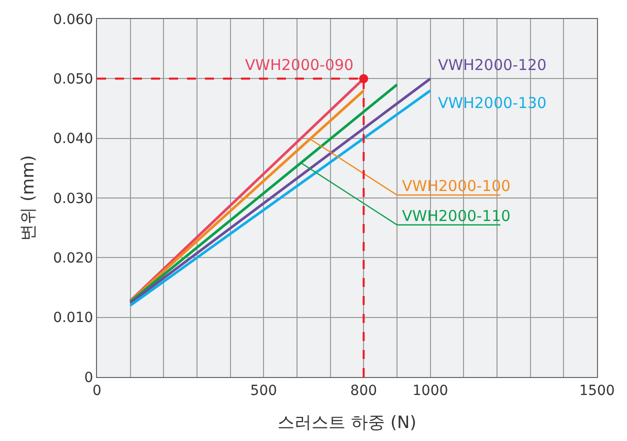 This screenshot has height=441, width=627. Describe the element at coordinates (597, 390) in the screenshot. I see `x-tick-label: 1500` at that location.